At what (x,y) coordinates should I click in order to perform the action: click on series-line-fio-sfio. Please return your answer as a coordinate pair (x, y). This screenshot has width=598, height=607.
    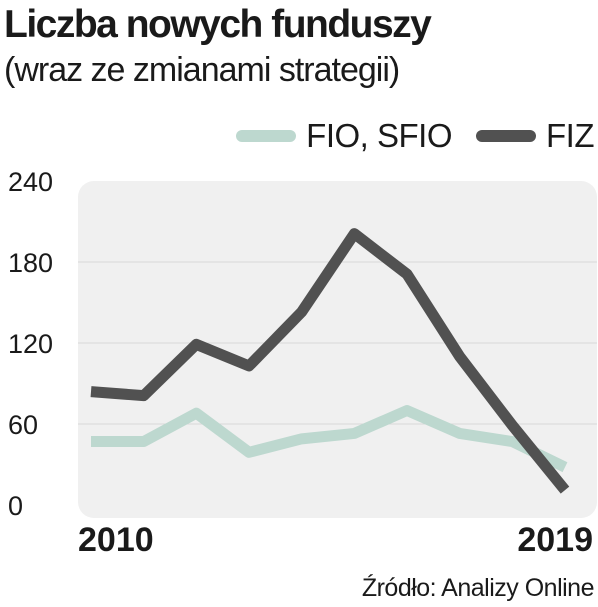
    Looking at the image, I should click on (329, 439).